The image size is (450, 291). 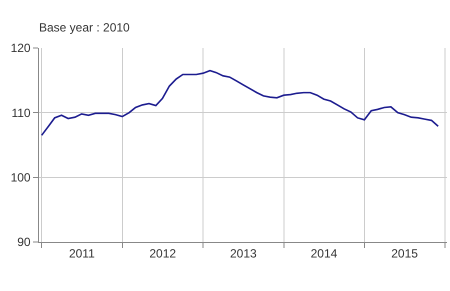 What do you see at coordinates (162, 253) in the screenshot?
I see `x-tick-label: 2012` at bounding box center [162, 253].